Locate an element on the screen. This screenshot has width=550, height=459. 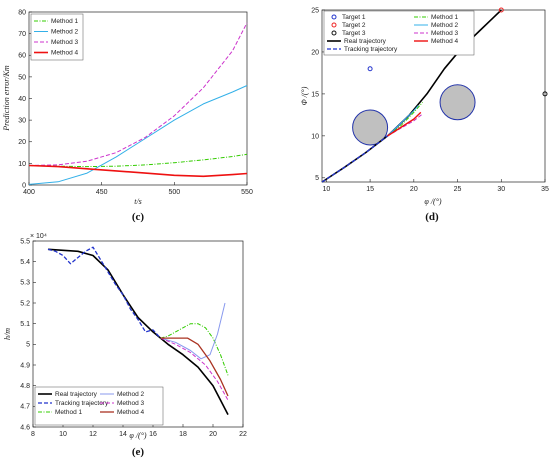
c-xtick-label: 400 is located at coordinates (29, 192).